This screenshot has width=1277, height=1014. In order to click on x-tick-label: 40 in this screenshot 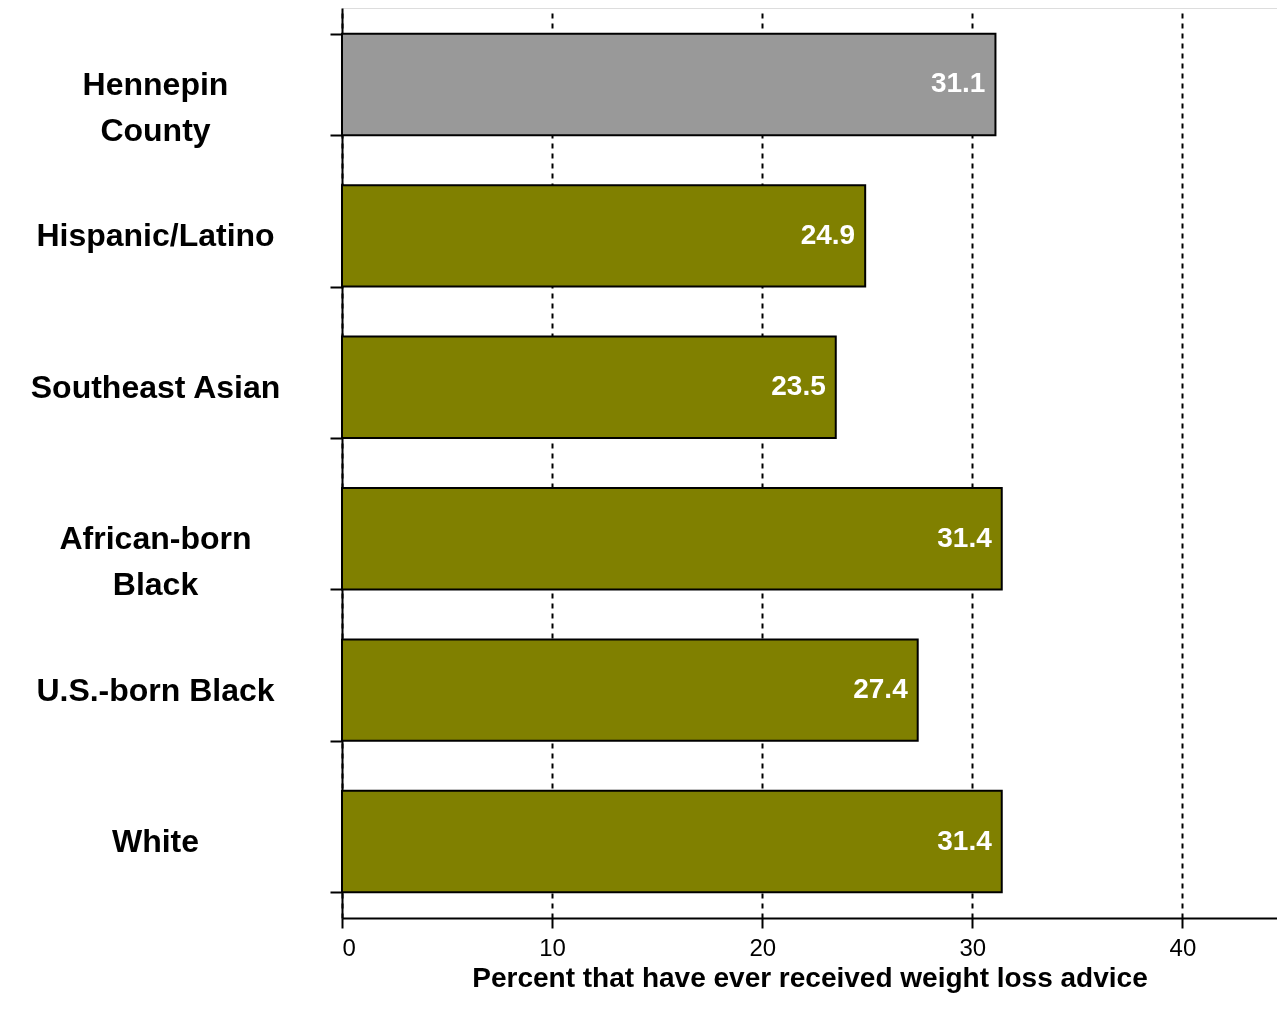, I will do `click(1183, 947)`.